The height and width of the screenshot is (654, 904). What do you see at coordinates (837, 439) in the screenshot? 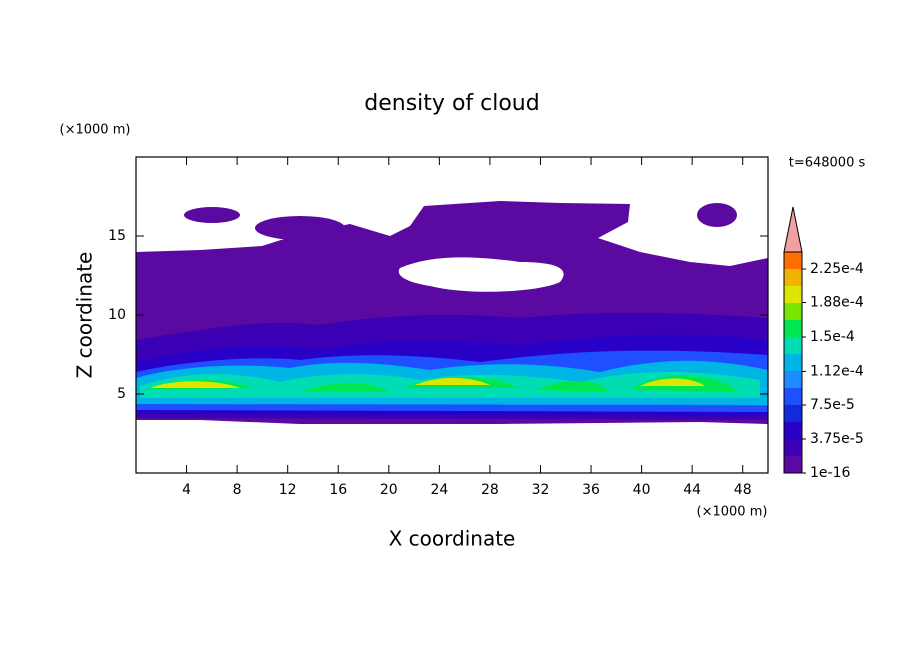
I see `colorbar-label: 3.75e-5` at bounding box center [837, 439].